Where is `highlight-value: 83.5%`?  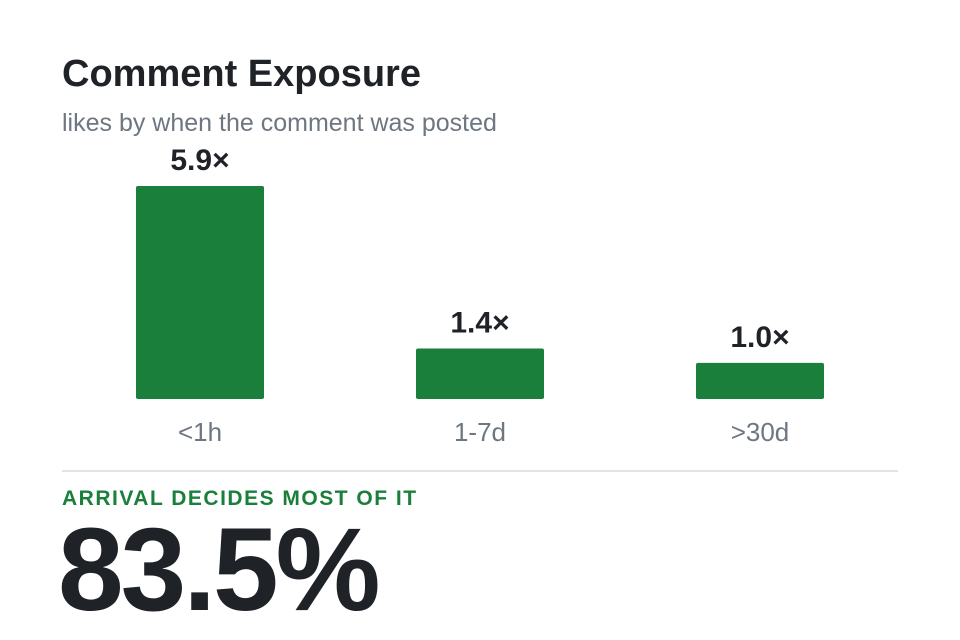 highlight-value: 83.5% is located at coordinates (218, 570).